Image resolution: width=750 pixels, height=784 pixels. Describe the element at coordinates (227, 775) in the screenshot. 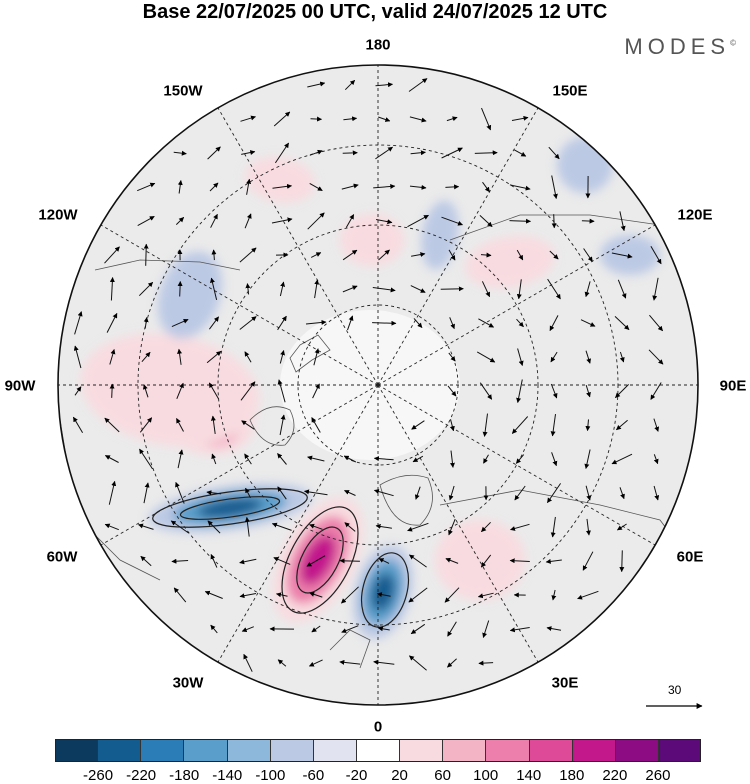

I see `colorbar-tick-label: -140` at that location.